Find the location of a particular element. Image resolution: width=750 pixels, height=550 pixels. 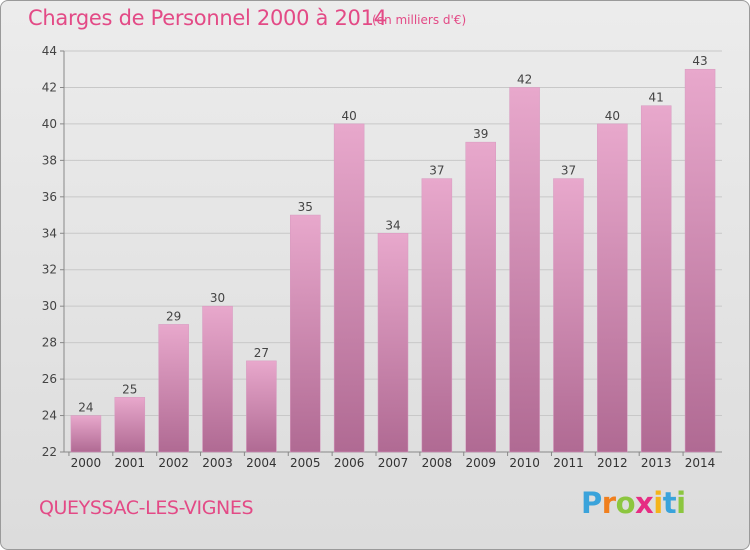

y-tick-label: 44 is located at coordinates (49, 51).